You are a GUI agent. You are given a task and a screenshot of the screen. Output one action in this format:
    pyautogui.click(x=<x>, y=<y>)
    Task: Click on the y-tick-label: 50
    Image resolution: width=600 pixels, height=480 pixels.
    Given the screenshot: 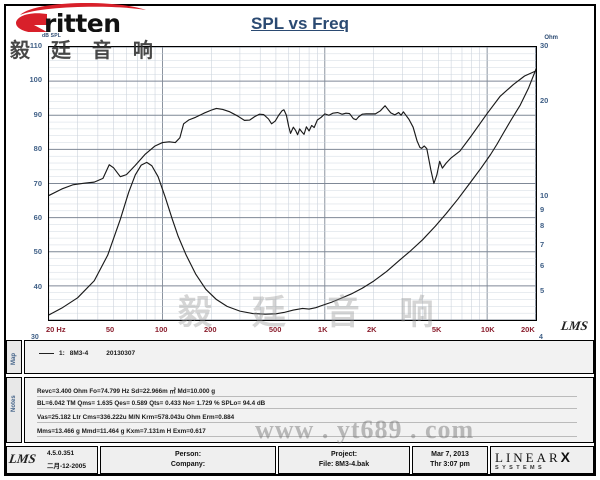 What is the action you would take?
    pyautogui.click(x=37, y=252)
    